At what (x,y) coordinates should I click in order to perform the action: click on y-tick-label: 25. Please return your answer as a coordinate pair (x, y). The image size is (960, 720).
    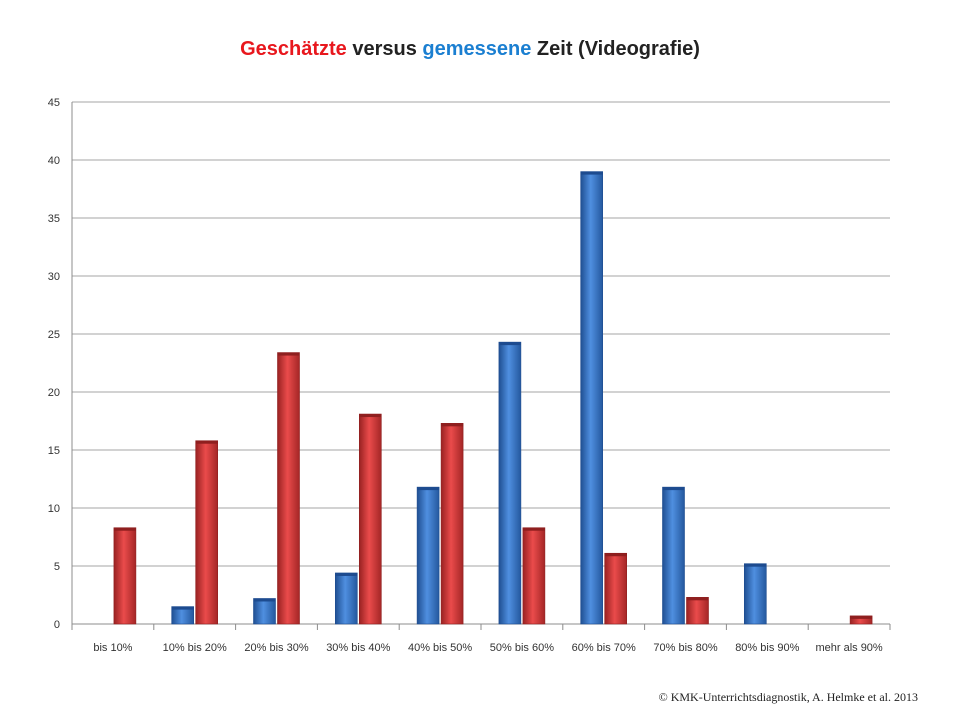
    Looking at the image, I should click on (54, 335).